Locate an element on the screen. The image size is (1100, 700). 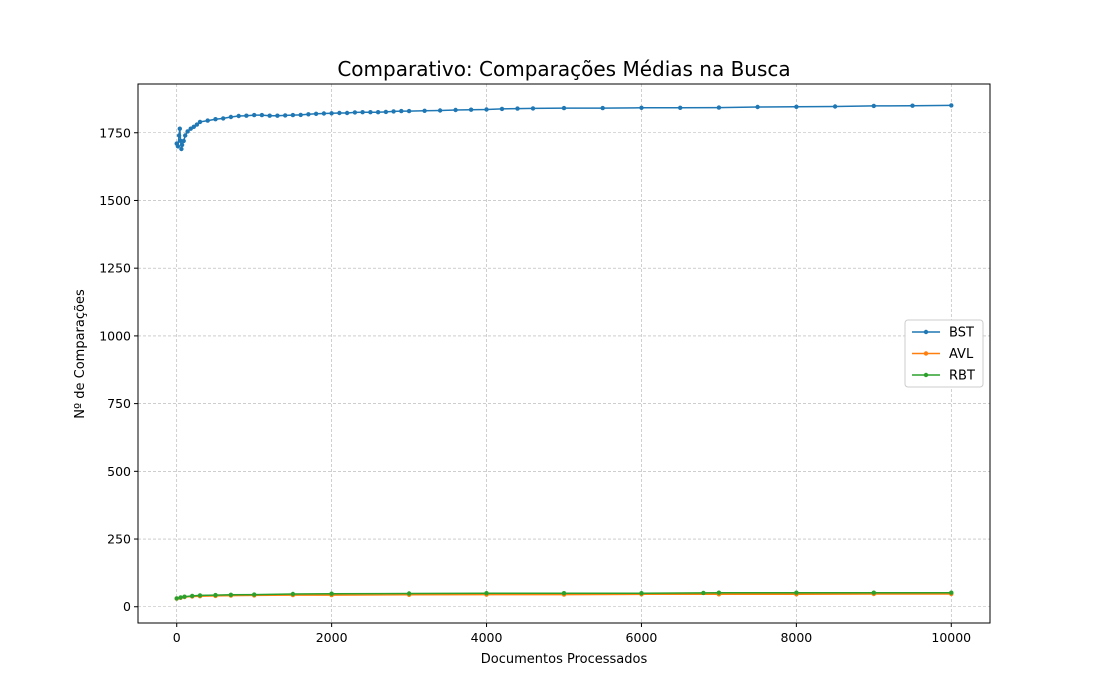
y-tick-label: 250 is located at coordinates (119, 539).